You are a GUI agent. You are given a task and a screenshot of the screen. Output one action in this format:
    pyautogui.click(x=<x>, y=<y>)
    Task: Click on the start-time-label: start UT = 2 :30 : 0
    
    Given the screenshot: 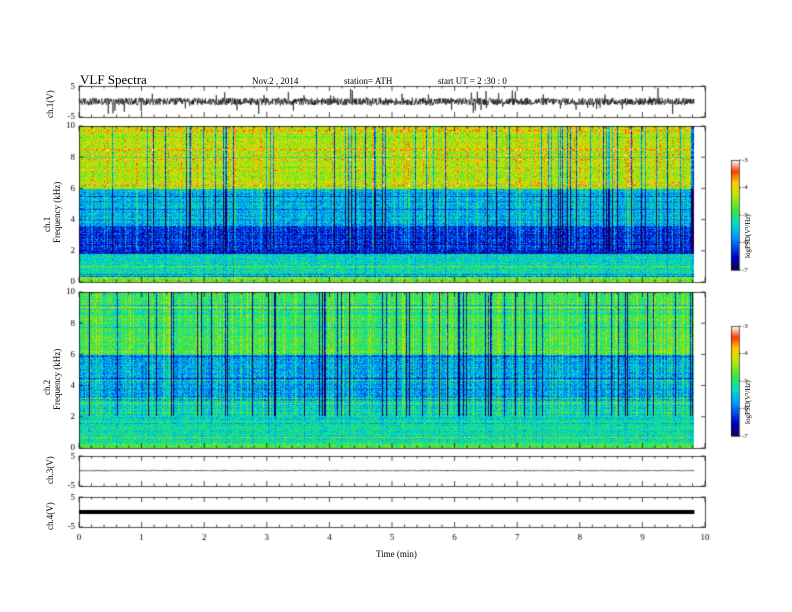 What is the action you would take?
    pyautogui.click(x=472, y=81)
    